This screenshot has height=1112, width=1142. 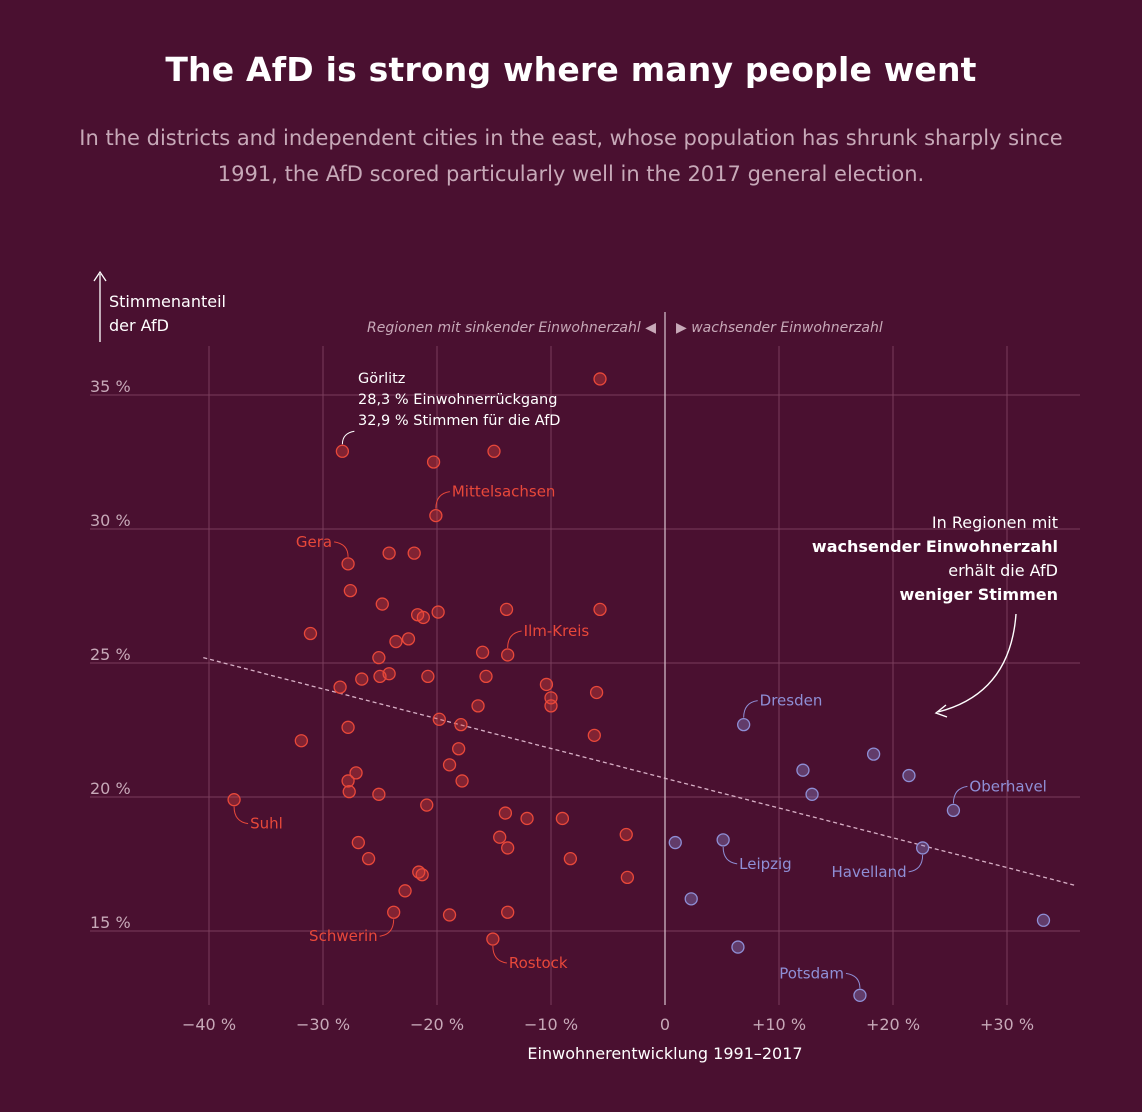 I want to click on annotation-line2: wachsender Einwohnerzahl, so click(x=935, y=546).